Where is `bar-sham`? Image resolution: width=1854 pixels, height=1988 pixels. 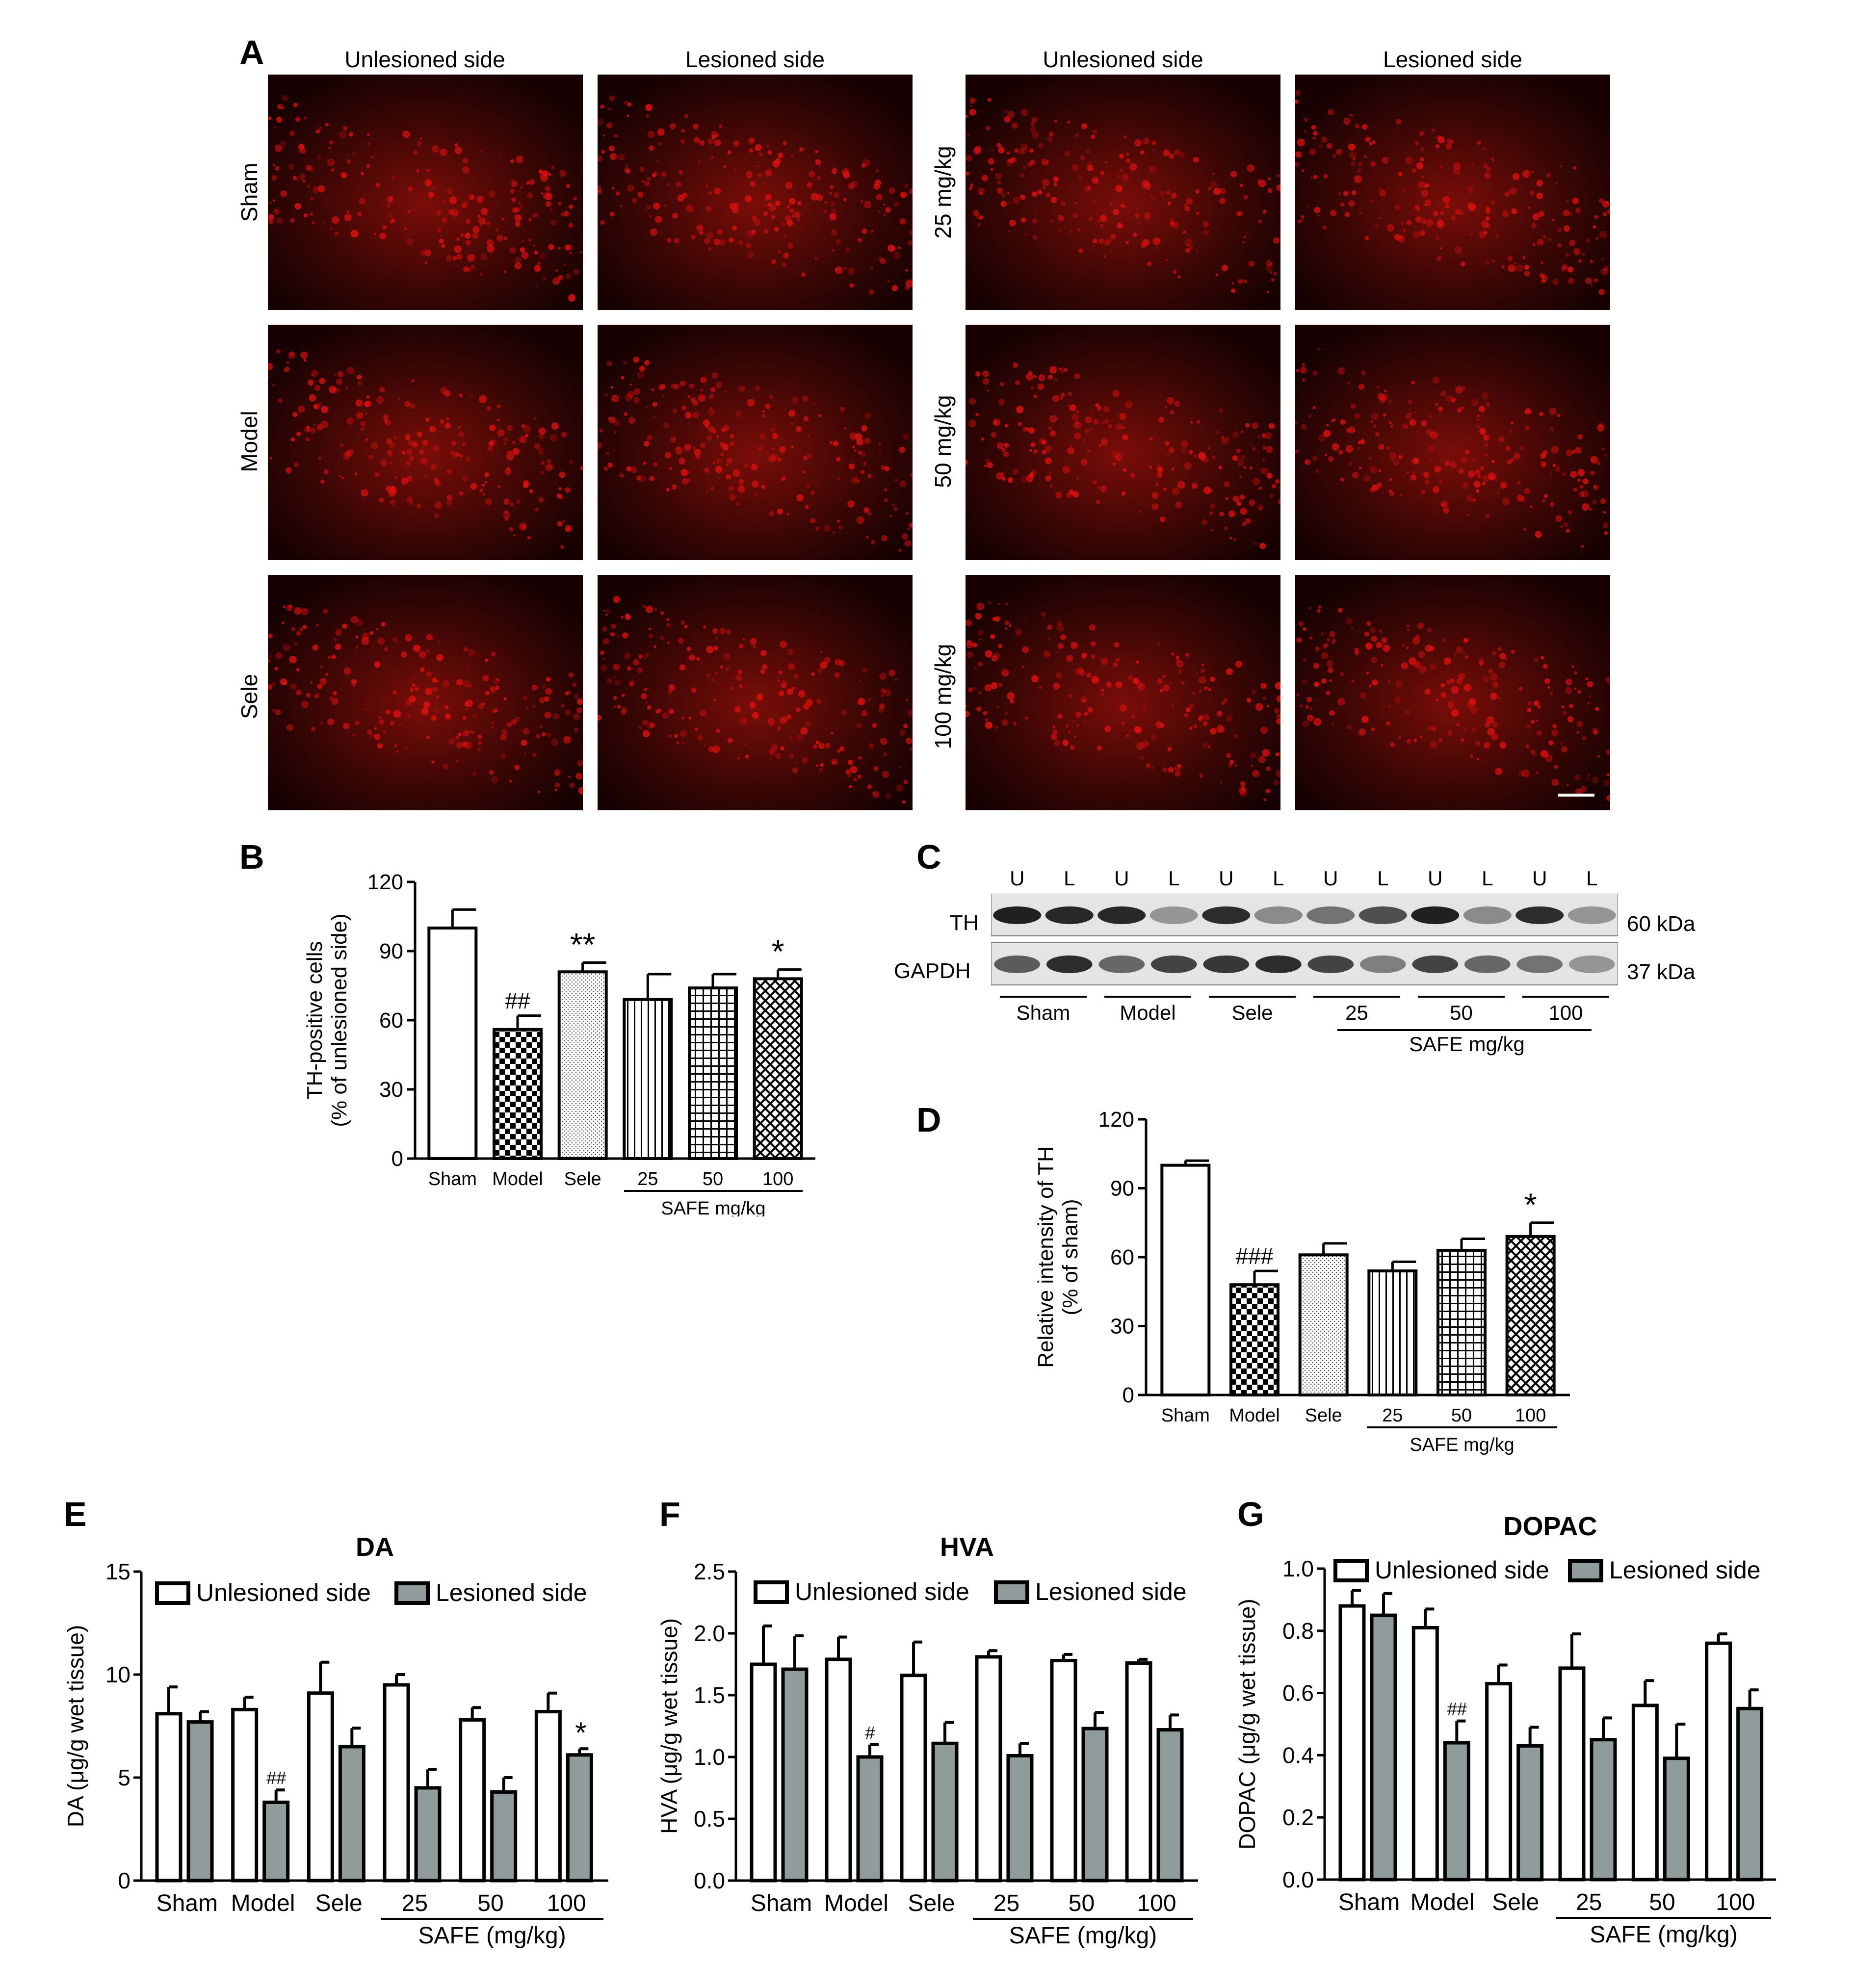
bar-sham is located at coordinates (1185, 1280).